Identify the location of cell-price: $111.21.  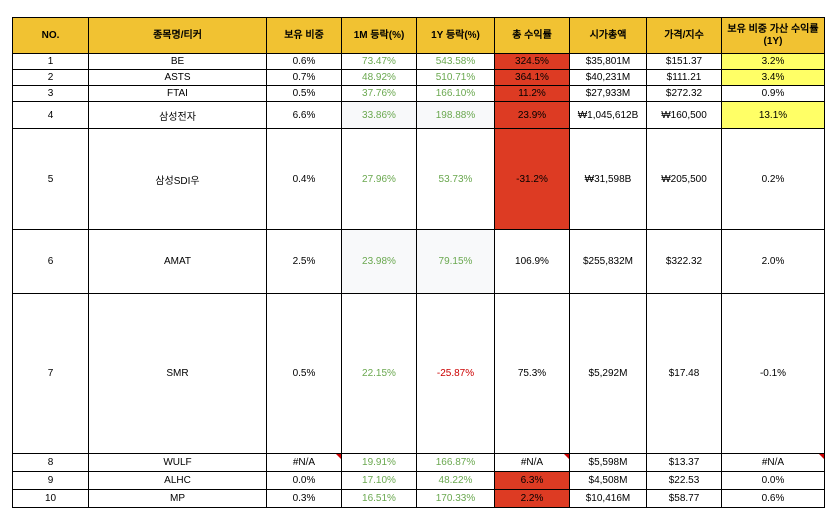
(684, 77).